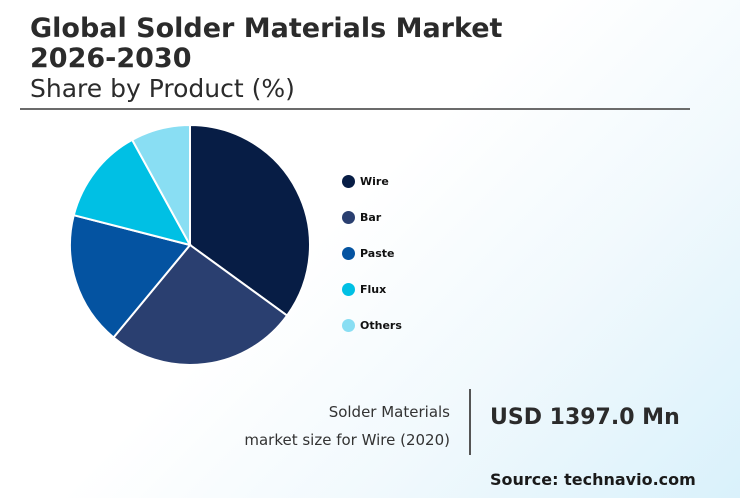 The width and height of the screenshot is (740, 498). I want to click on chart-subtitle: Share by Product (%), so click(162, 88).